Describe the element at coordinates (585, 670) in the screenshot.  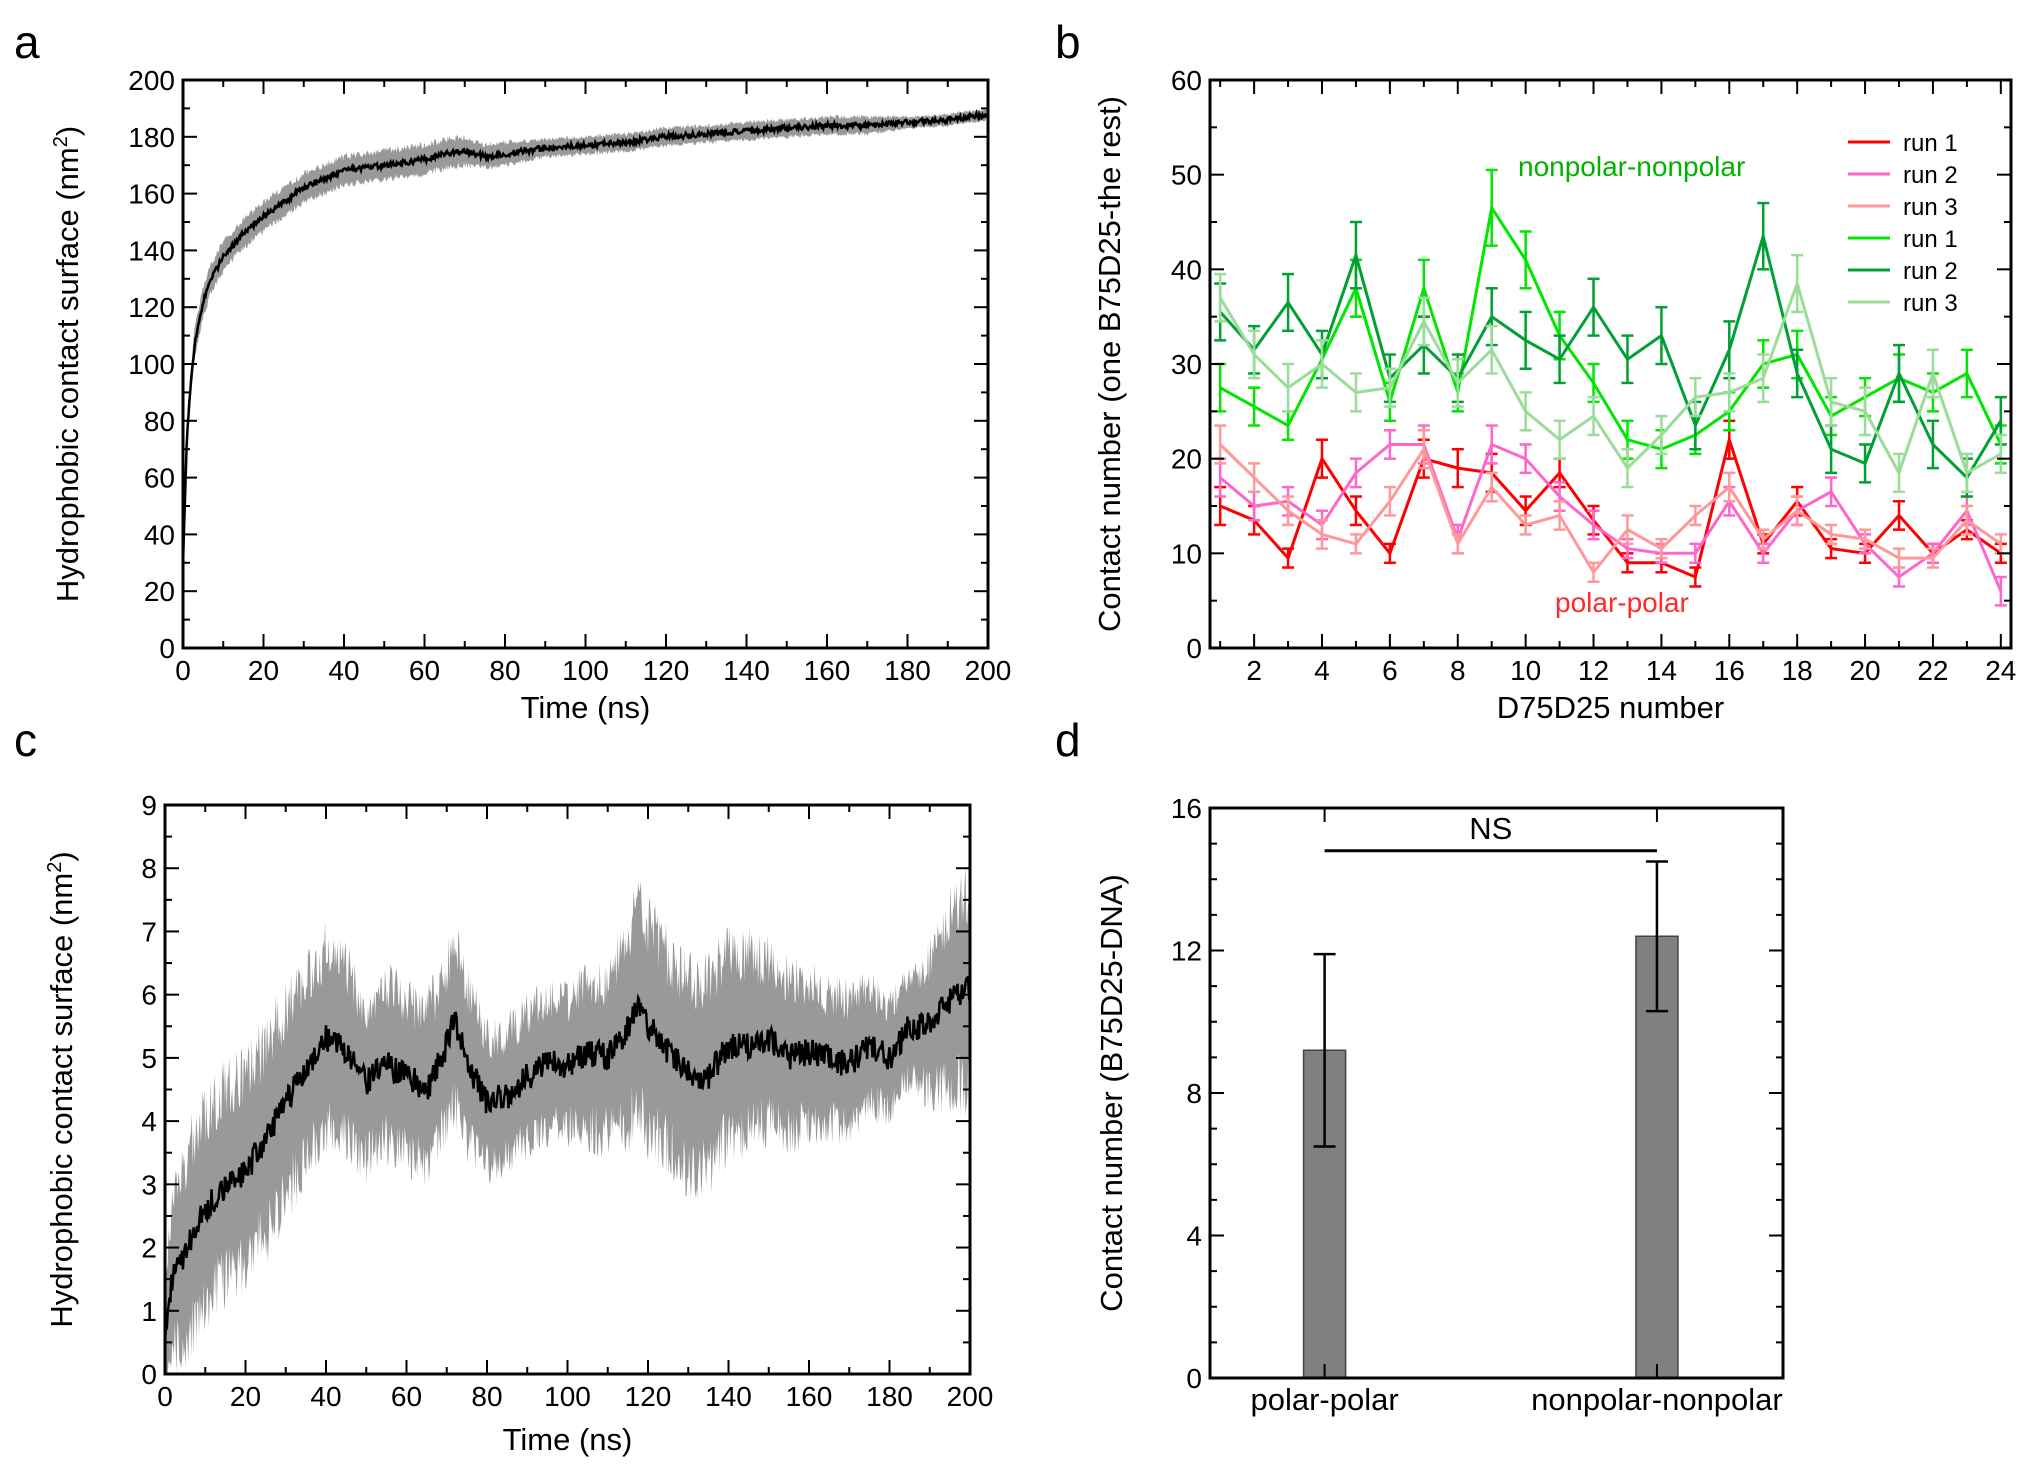
I see `a-x-tick-label: 100` at that location.